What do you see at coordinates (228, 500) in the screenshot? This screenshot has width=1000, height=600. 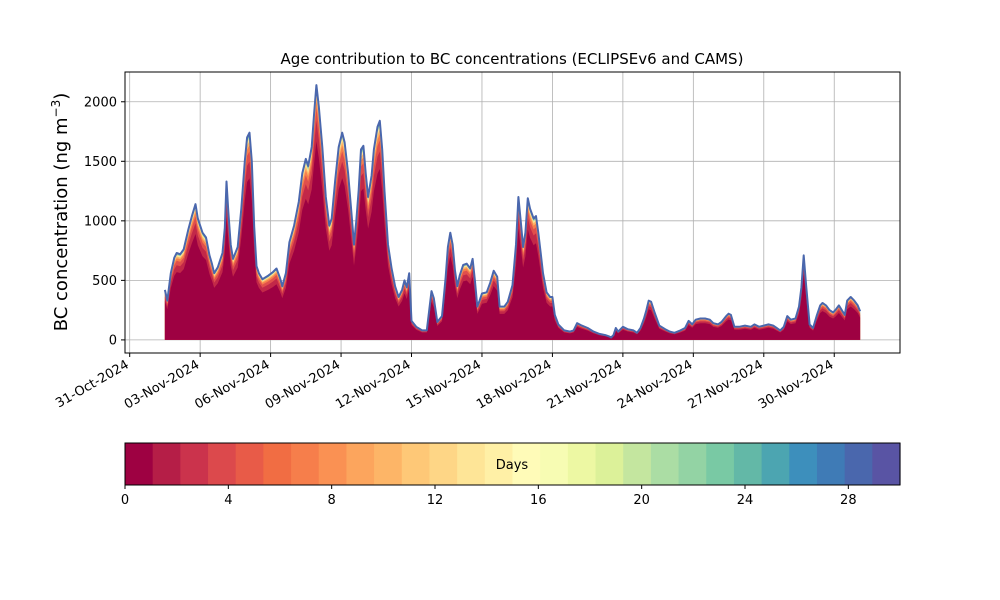 I see `colorbar-tick-label-1: 4` at bounding box center [228, 500].